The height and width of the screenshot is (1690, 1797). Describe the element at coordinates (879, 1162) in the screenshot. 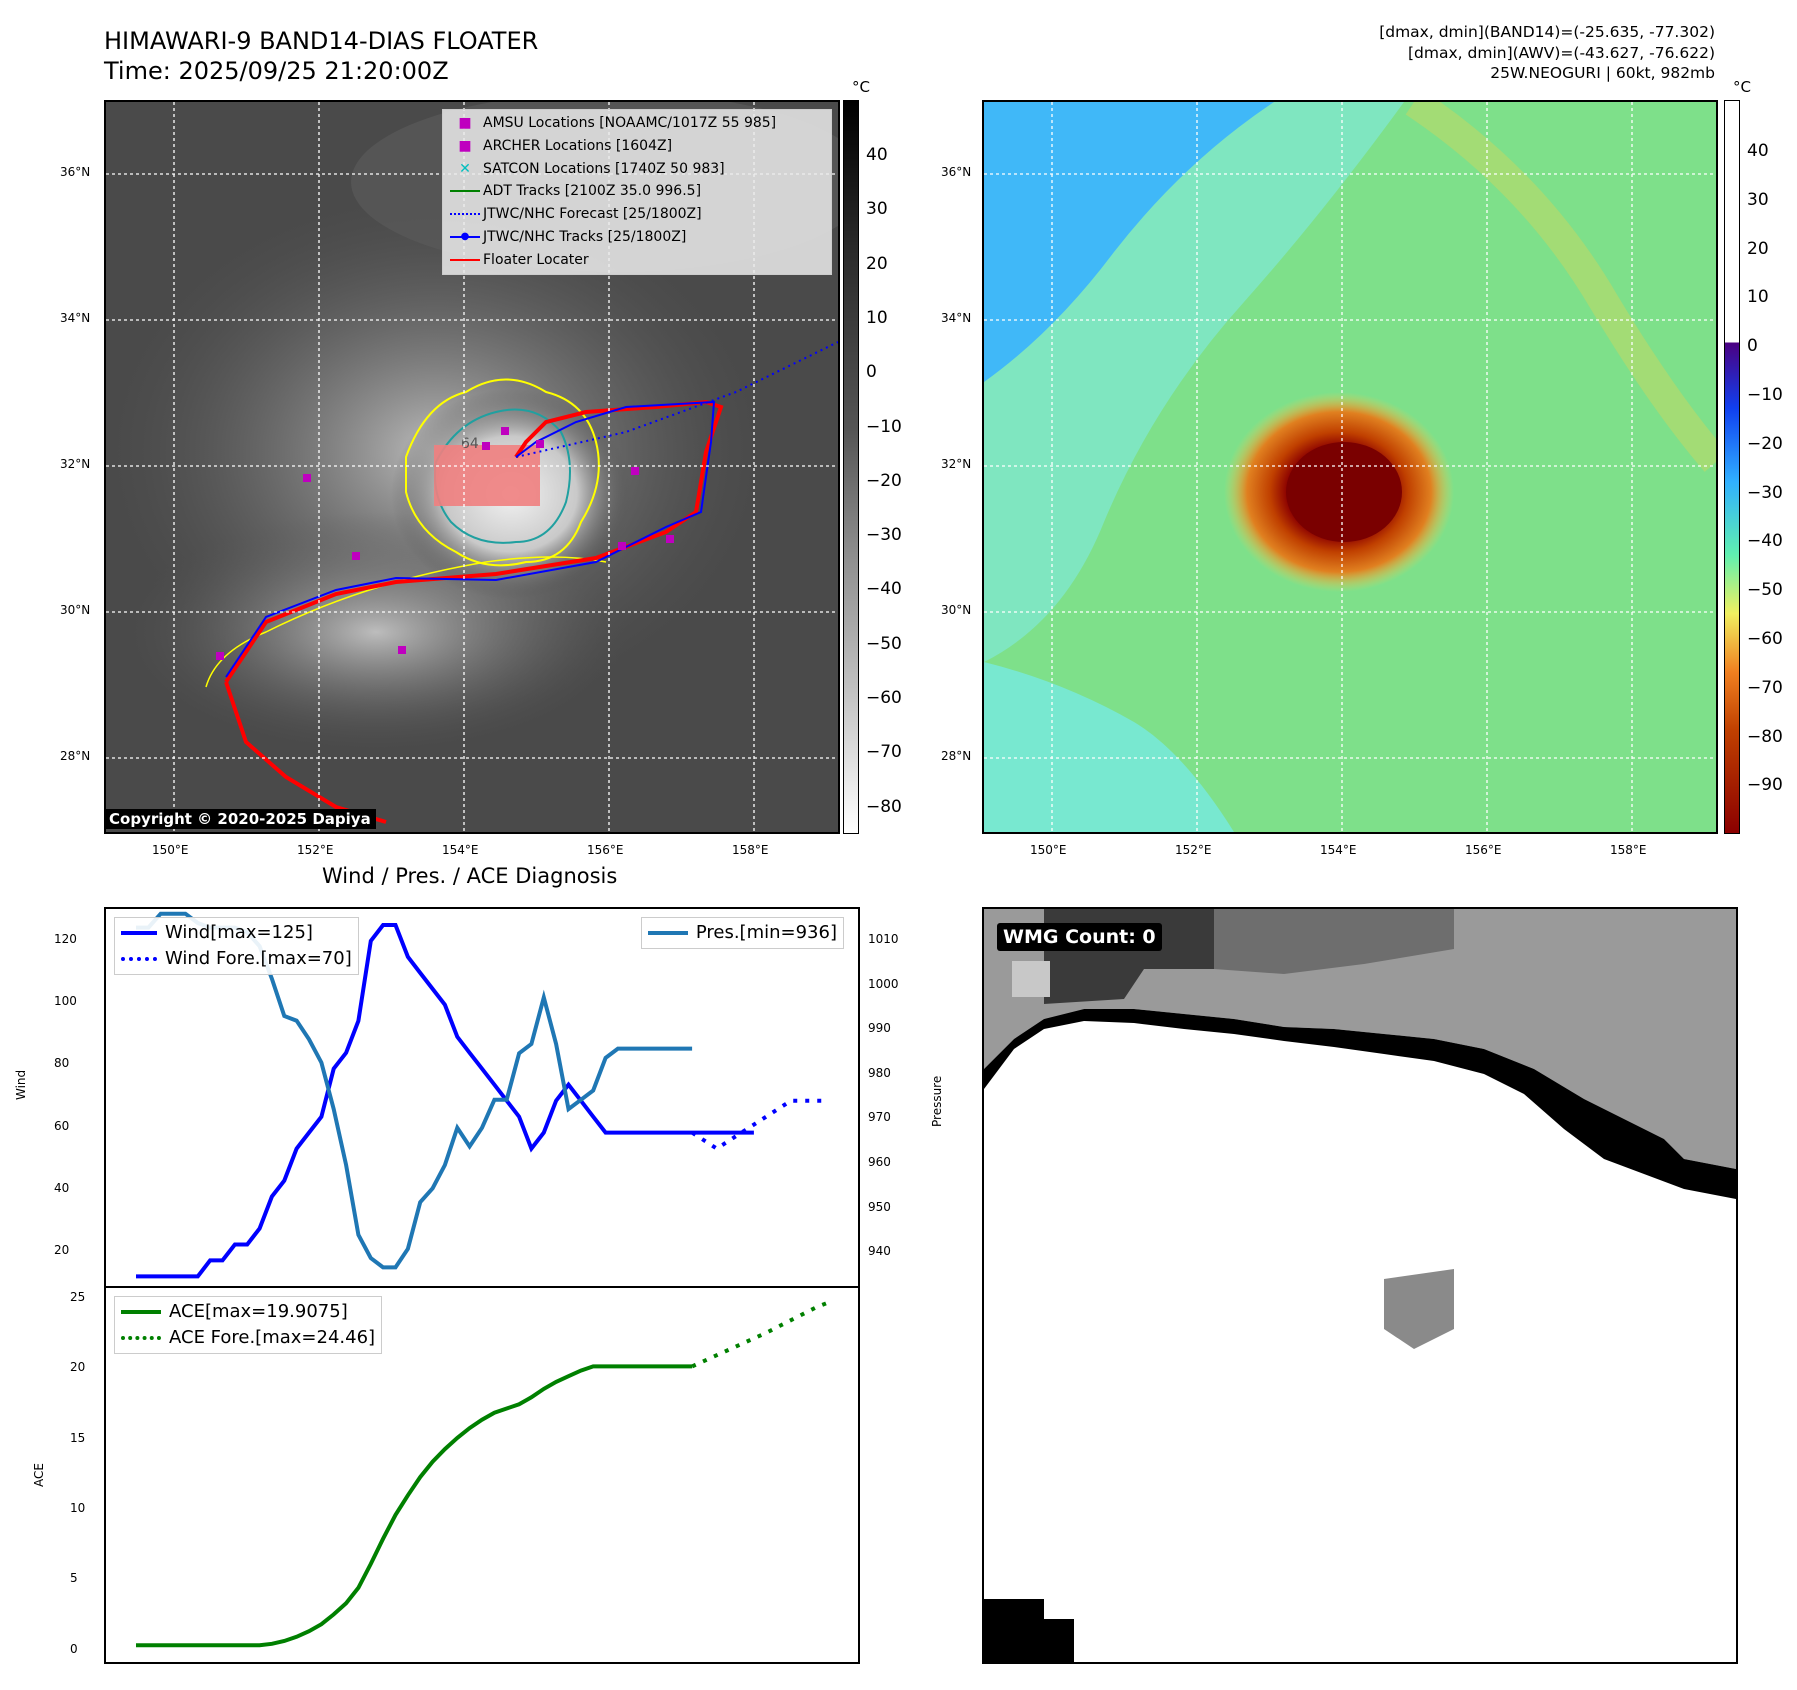

I see `pressure-tick-5: 960` at that location.